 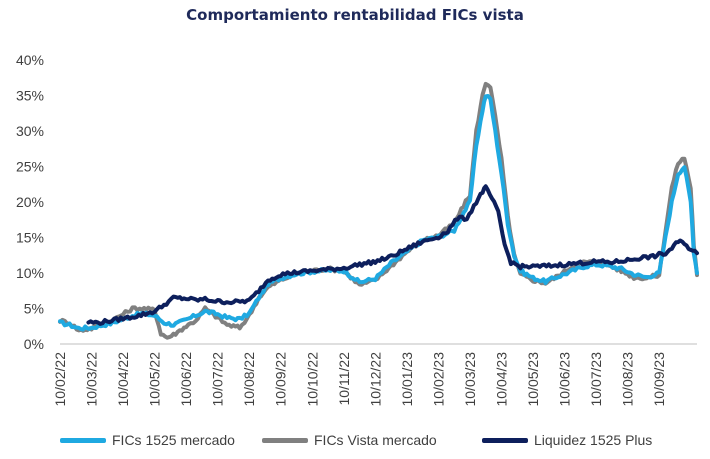 What do you see at coordinates (60, 379) in the screenshot?
I see `x-tick-label: 10/02/22` at bounding box center [60, 379].